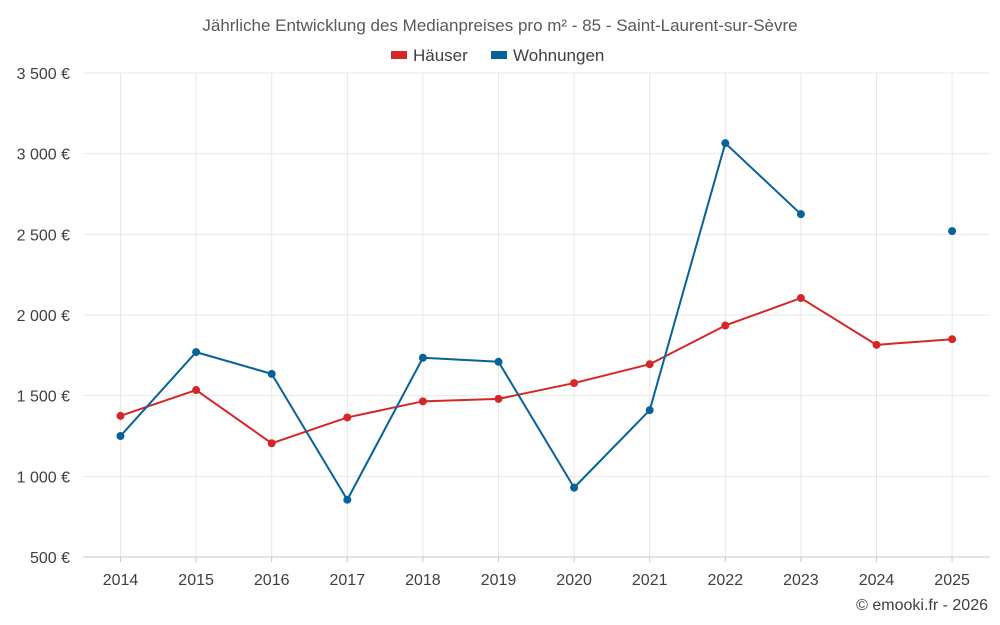 The width and height of the screenshot is (1000, 625). Describe the element at coordinates (43, 235) in the screenshot. I see `y-tick-label: 2 500 €` at that location.